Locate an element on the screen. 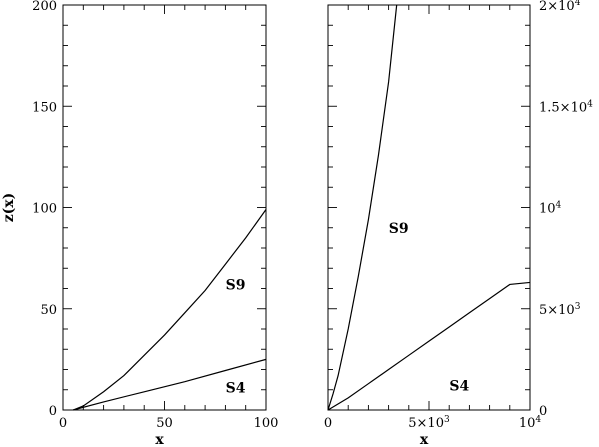 The width and height of the screenshot is (599, 447). y-tick-label: 104 is located at coordinates (550, 209).